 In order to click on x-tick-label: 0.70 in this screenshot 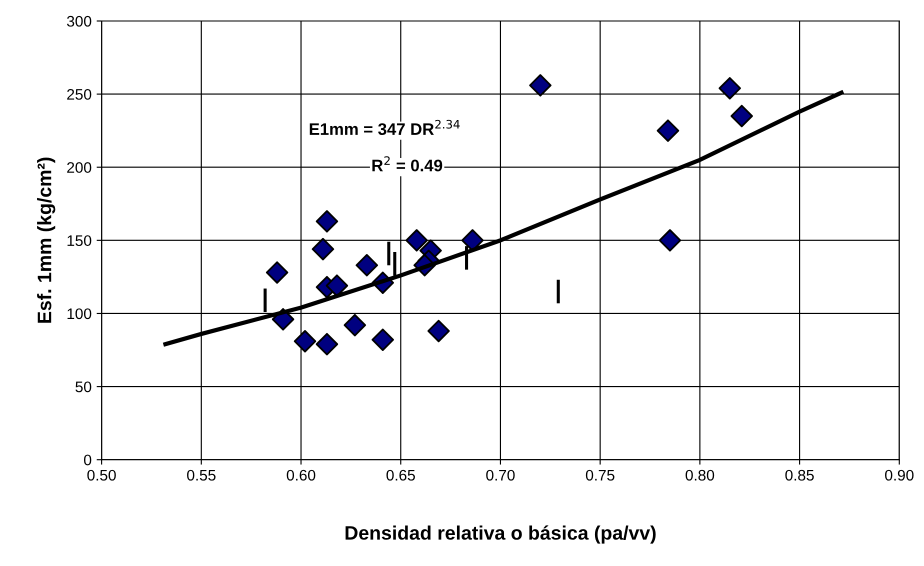, I will do `click(500, 475)`.